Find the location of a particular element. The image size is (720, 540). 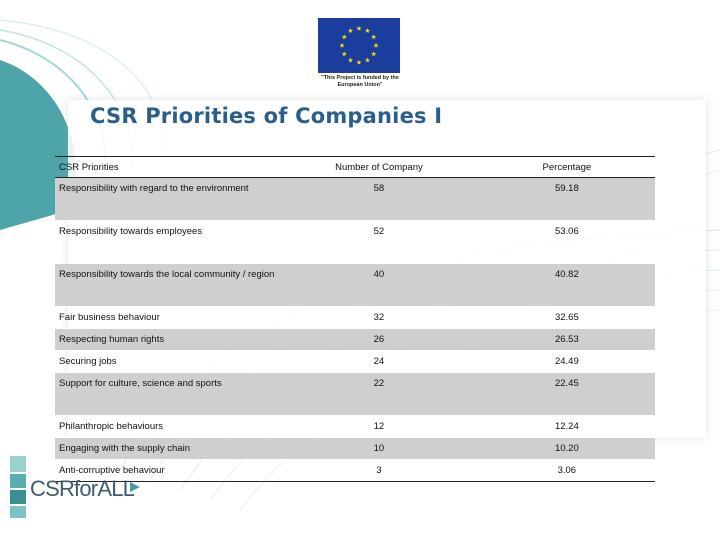

csrforall-logo-icon is located at coordinates (75, 487).